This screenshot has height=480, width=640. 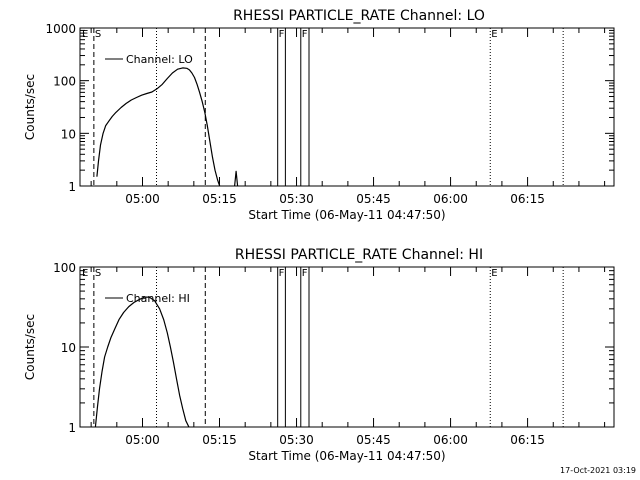 I want to click on chart-title: RHESSI PARTICLE_RATE Channel: LO, so click(x=359, y=16).